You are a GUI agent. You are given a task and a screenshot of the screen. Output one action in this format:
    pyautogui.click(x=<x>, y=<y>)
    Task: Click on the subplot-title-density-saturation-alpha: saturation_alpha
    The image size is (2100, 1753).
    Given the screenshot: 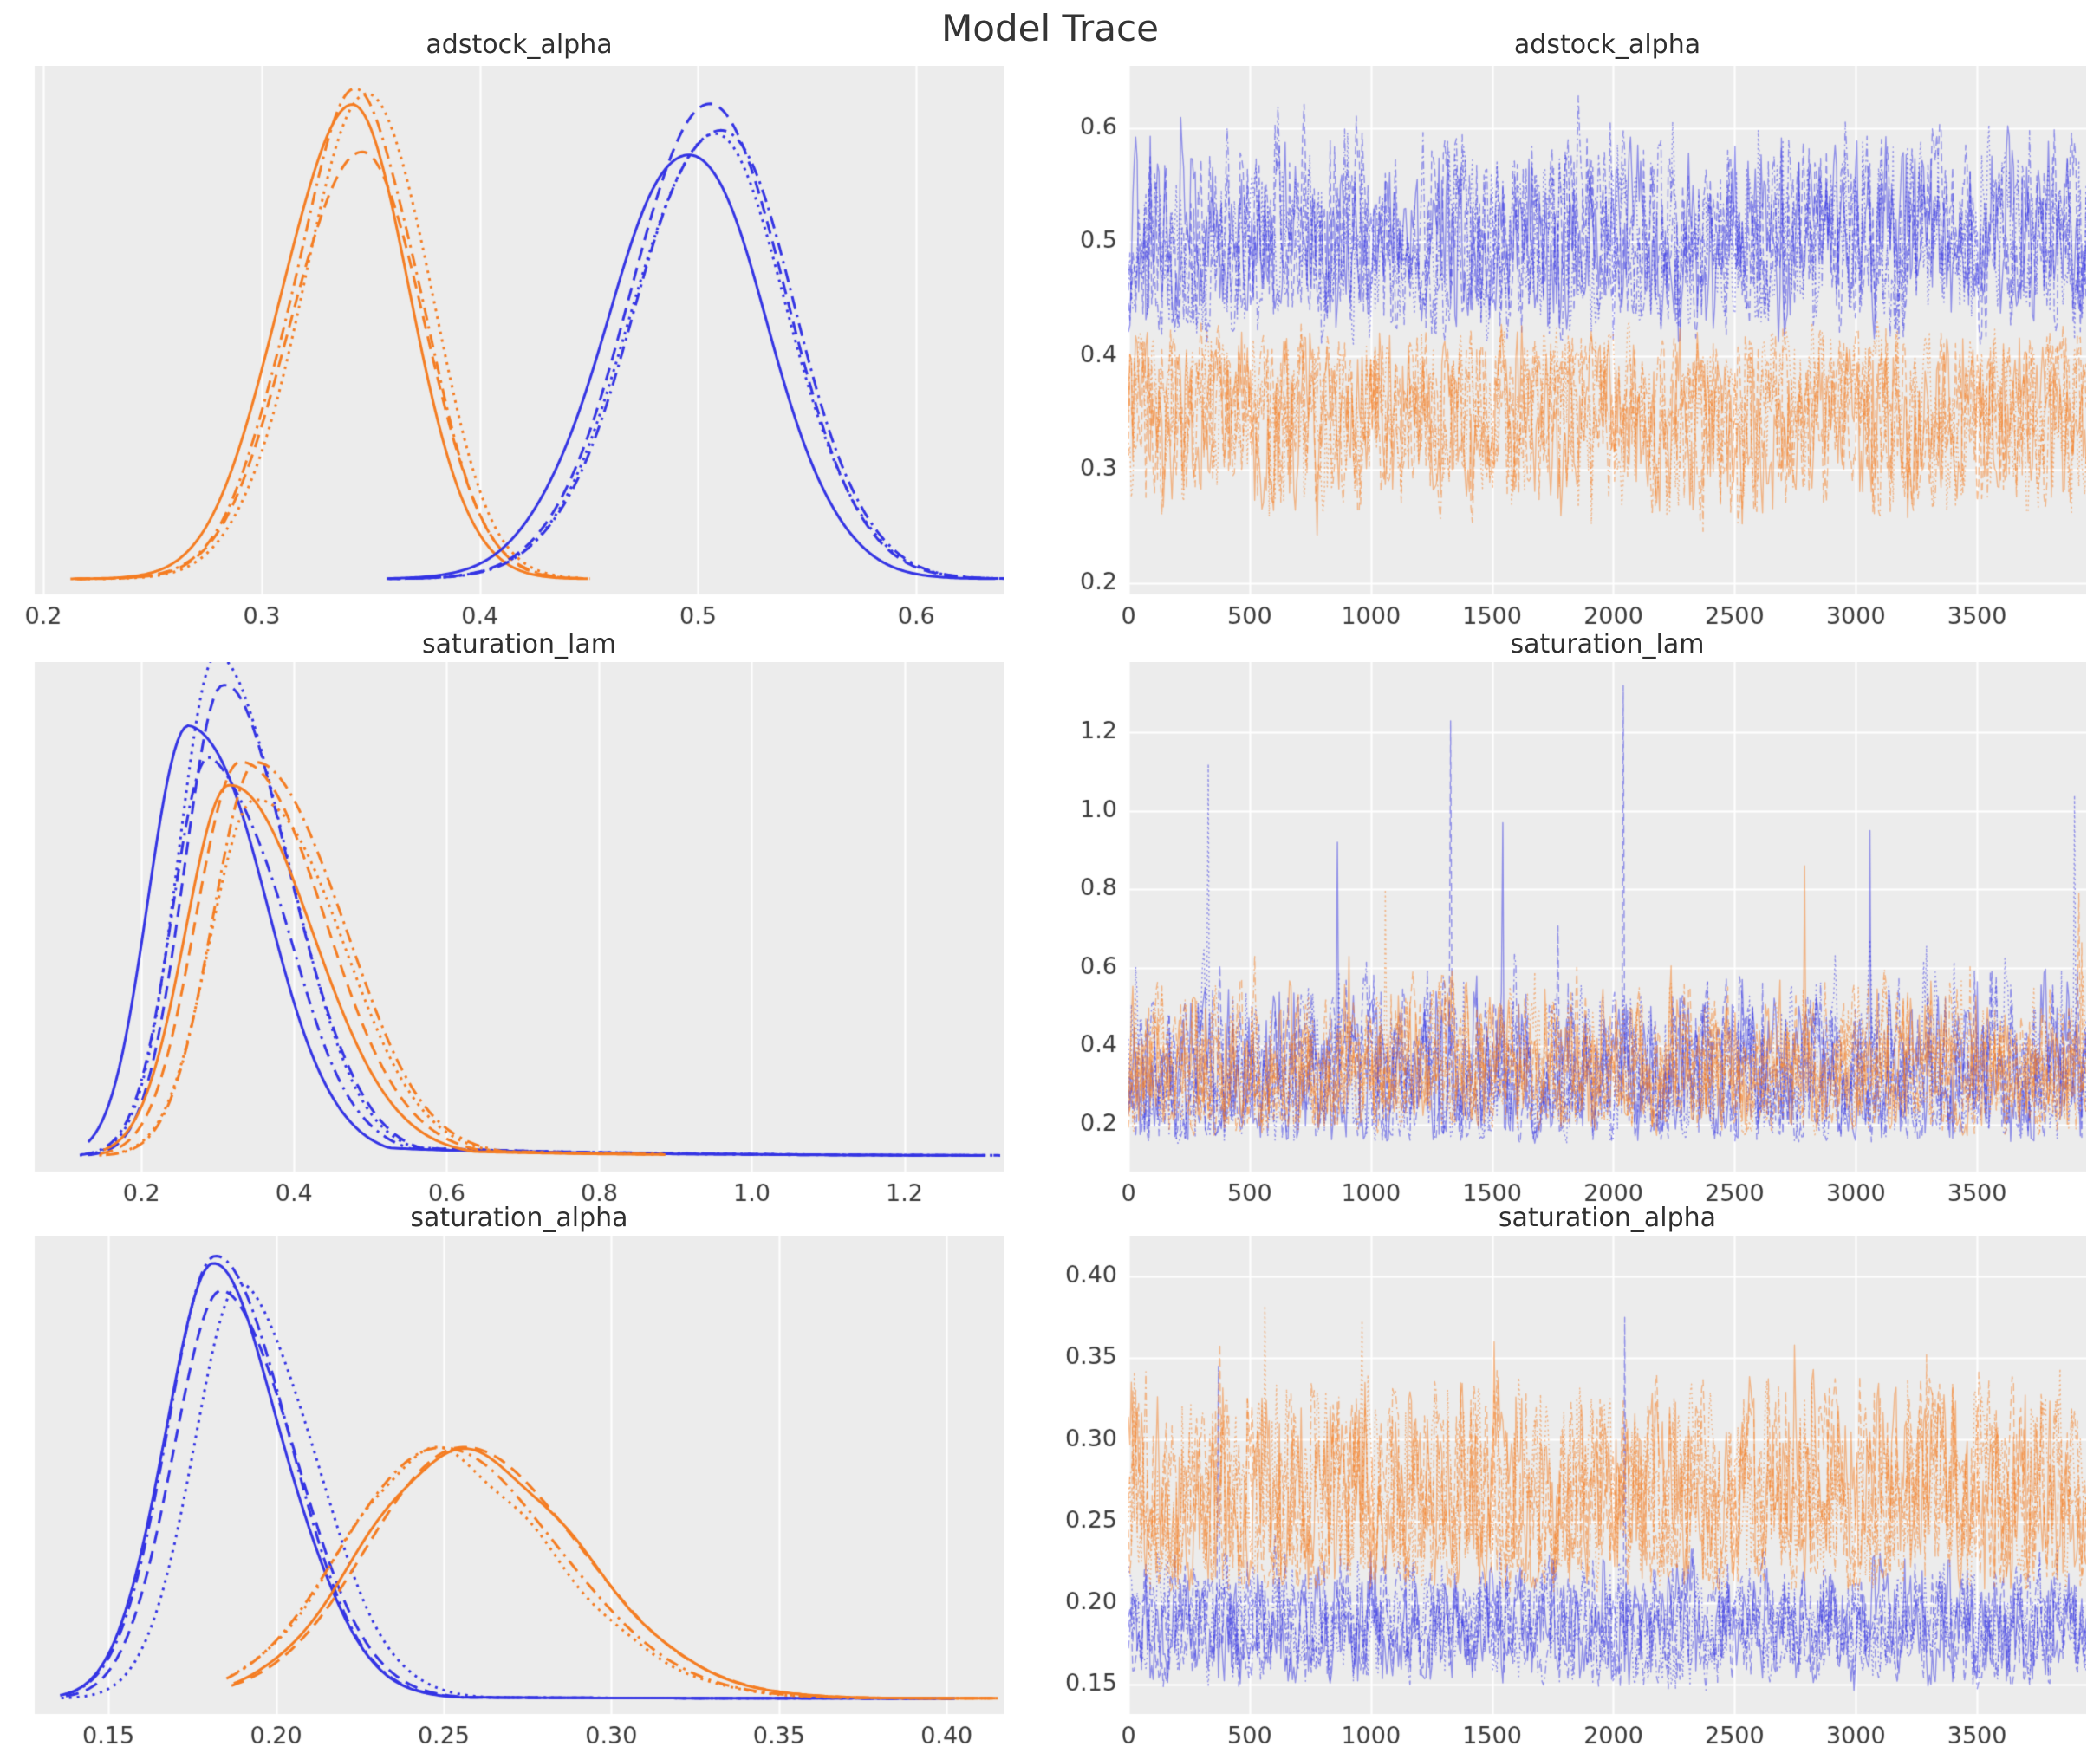 What is the action you would take?
    pyautogui.click(x=519, y=1218)
    